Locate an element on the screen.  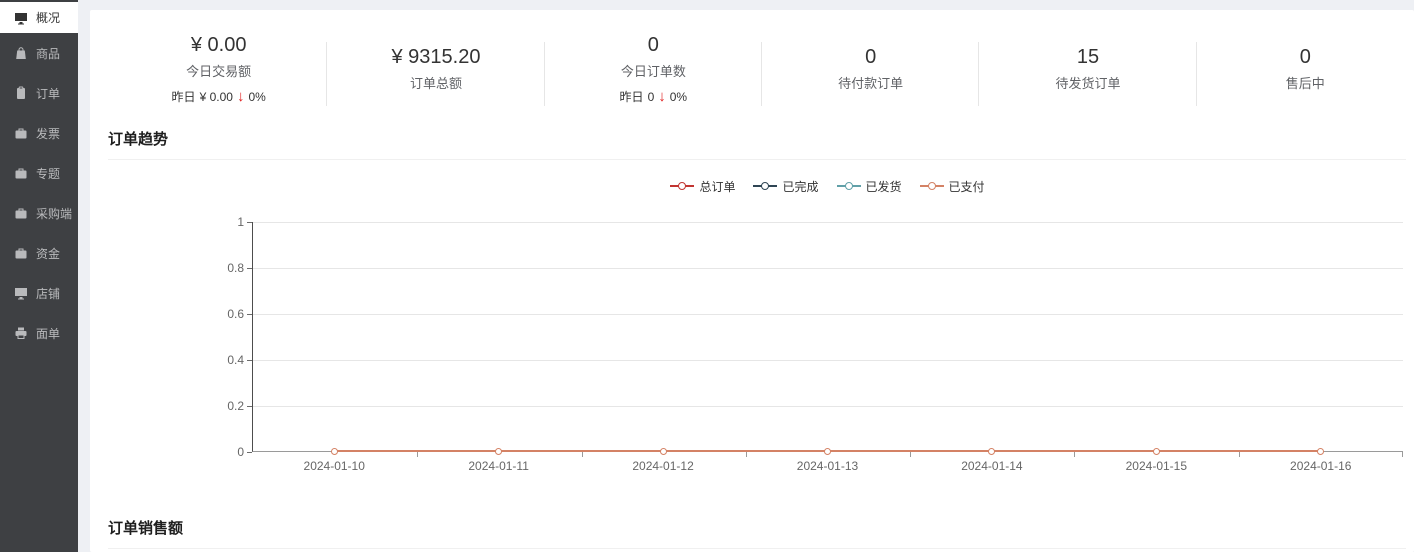
order-trend-title: 订单趋势 is located at coordinates (138, 139).